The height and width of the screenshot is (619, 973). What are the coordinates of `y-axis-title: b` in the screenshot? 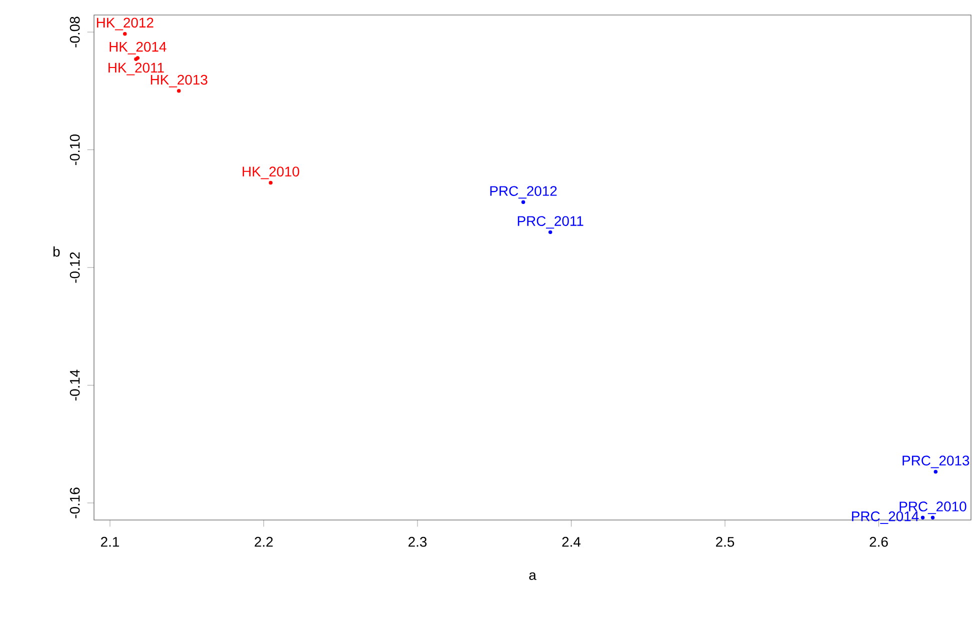 It's located at (56, 251).